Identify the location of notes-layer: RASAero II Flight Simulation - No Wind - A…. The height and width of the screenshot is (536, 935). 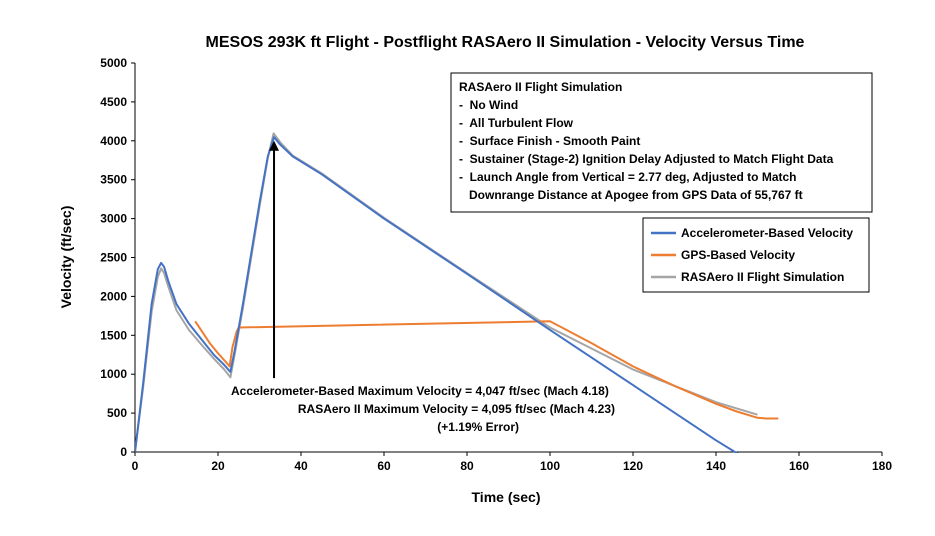
(661, 142).